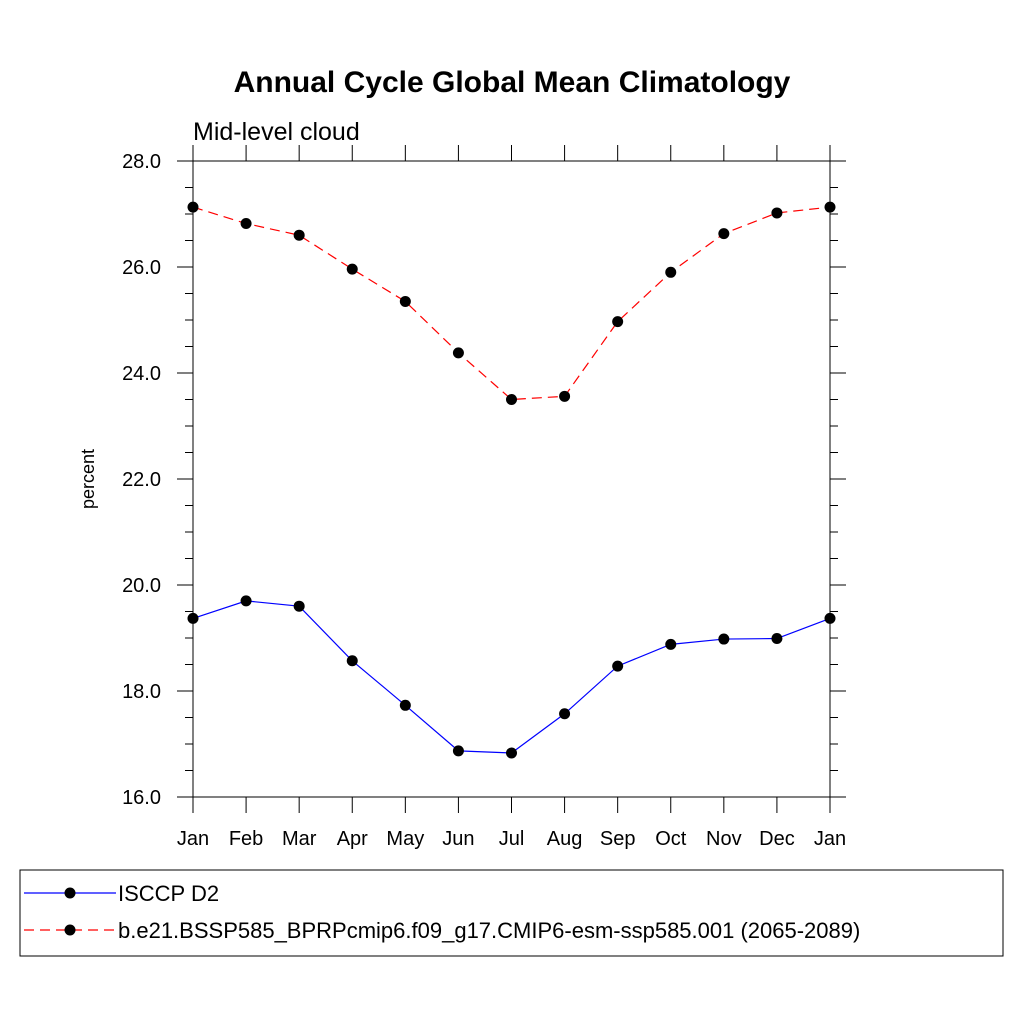  What do you see at coordinates (246, 839) in the screenshot?
I see `x-tick-label: Feb` at bounding box center [246, 839].